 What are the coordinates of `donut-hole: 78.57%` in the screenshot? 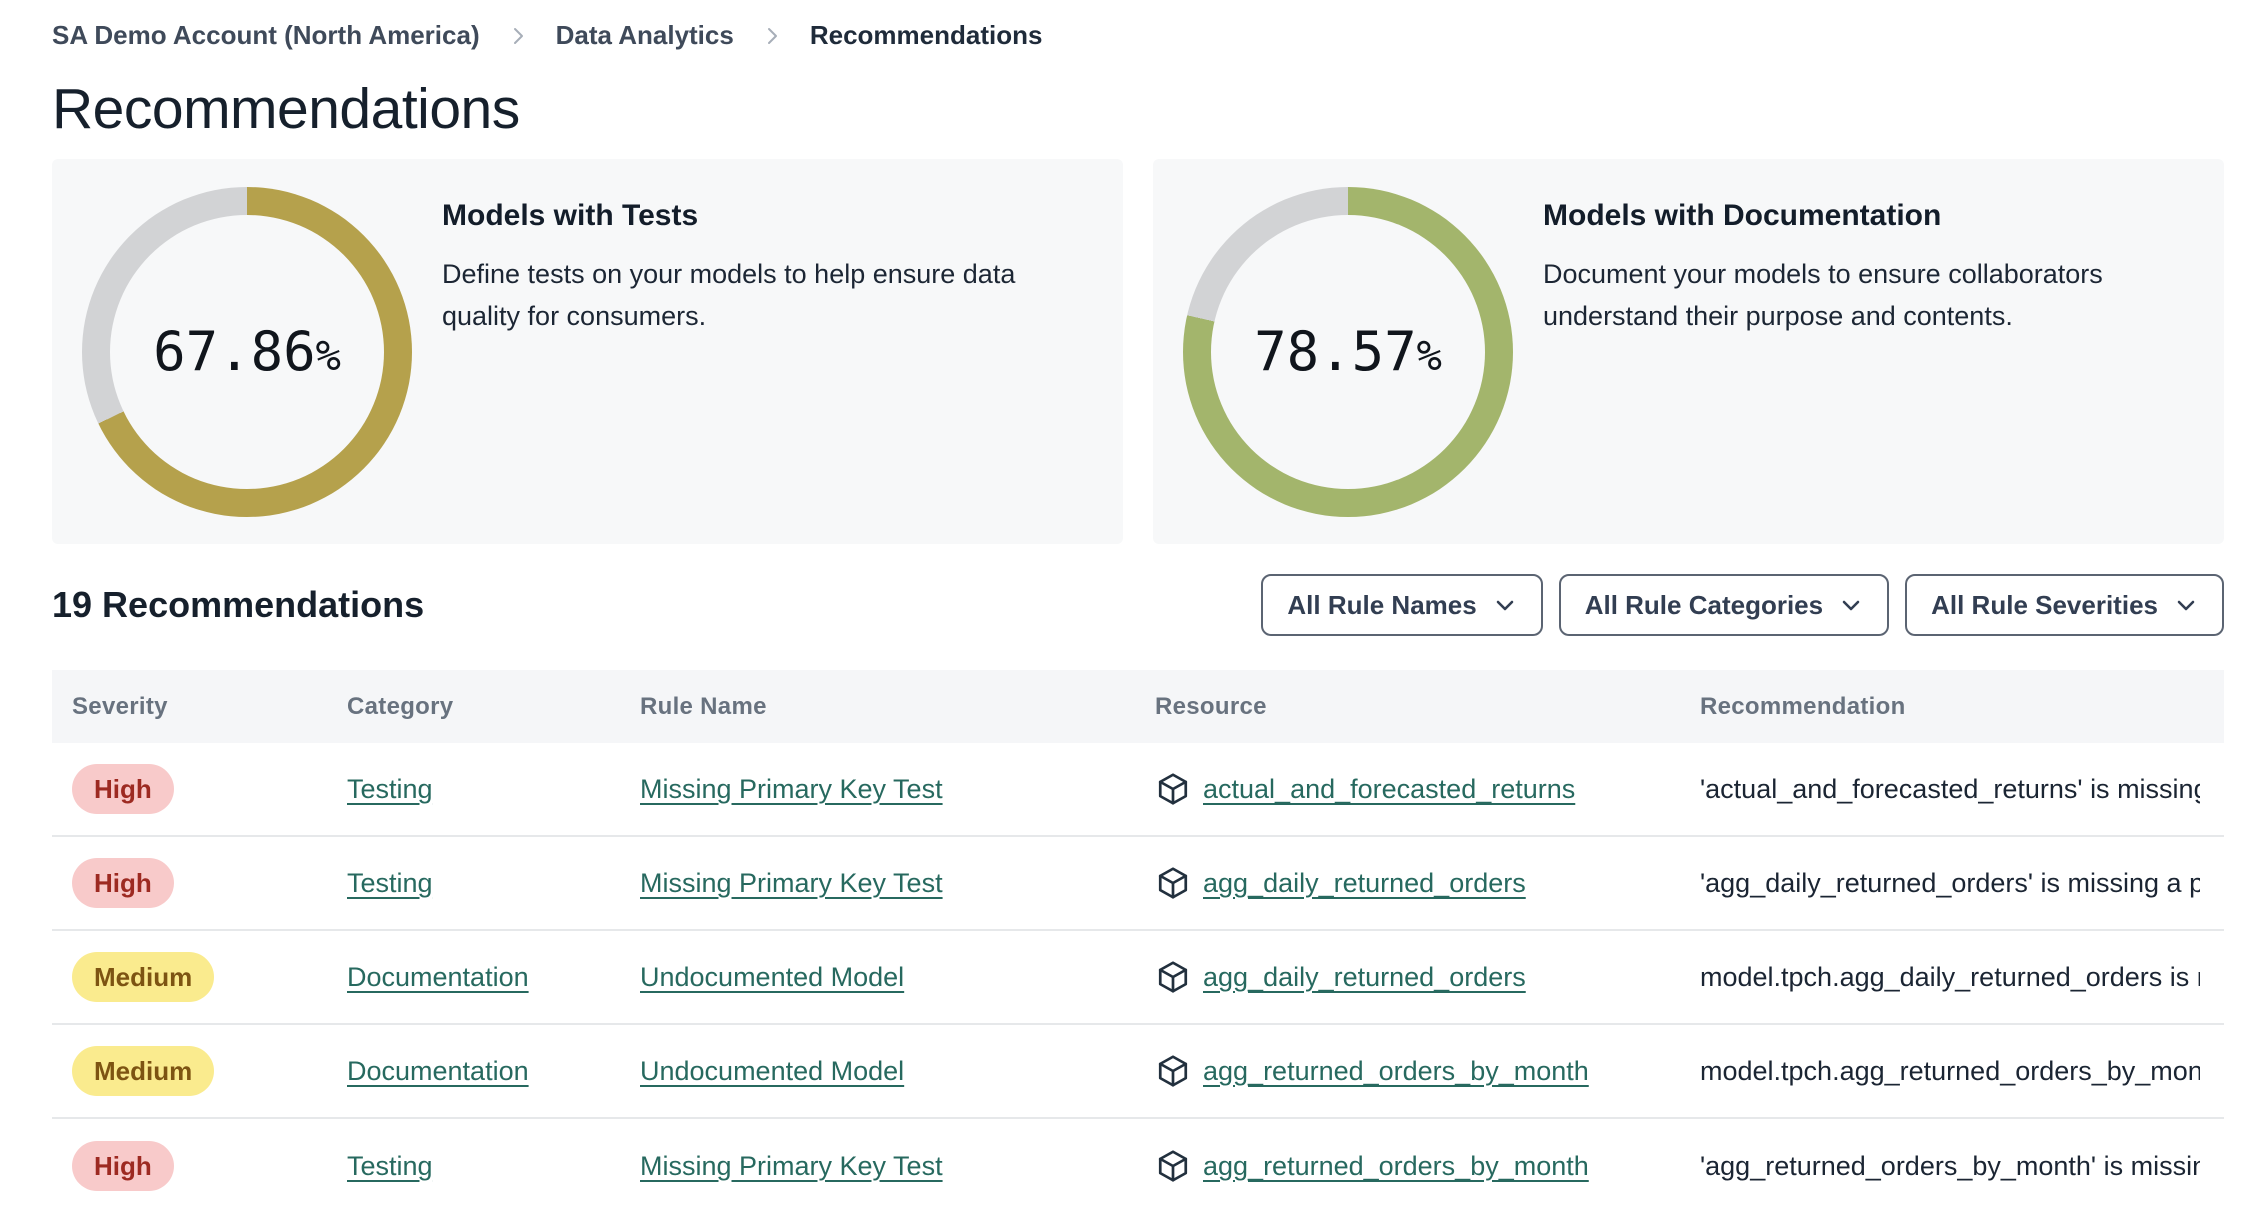 It's located at (1348, 351).